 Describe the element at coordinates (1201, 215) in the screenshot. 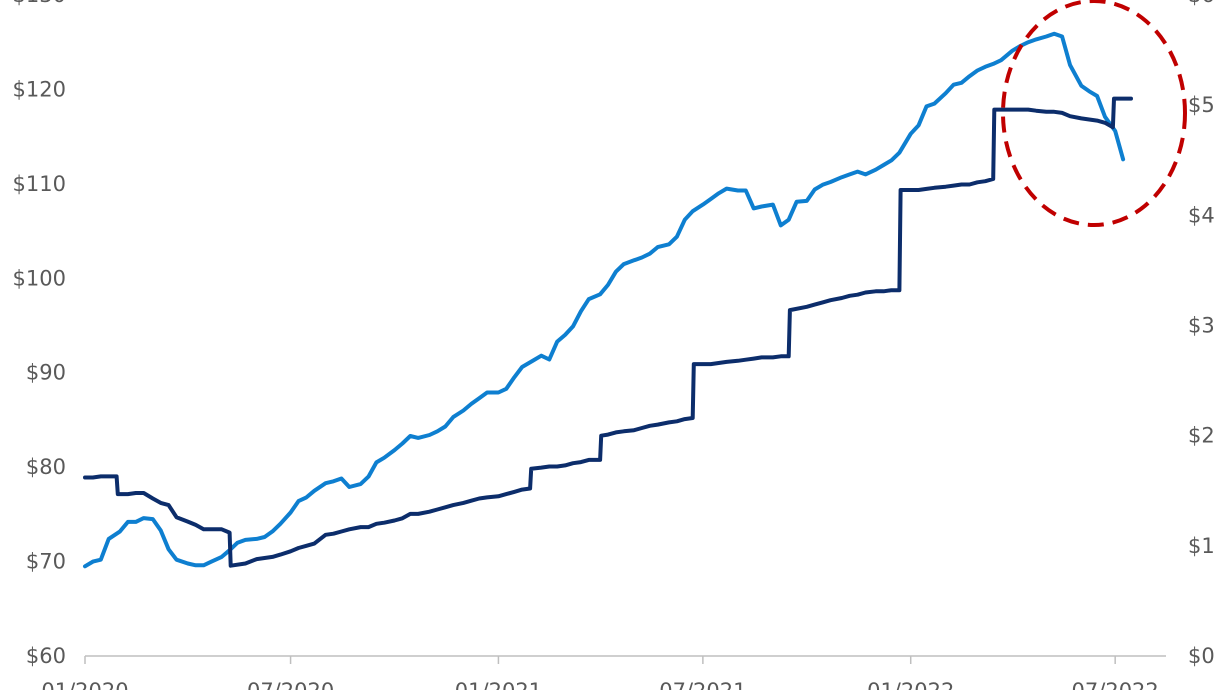

I see `right-axis-tick-label: $4` at that location.